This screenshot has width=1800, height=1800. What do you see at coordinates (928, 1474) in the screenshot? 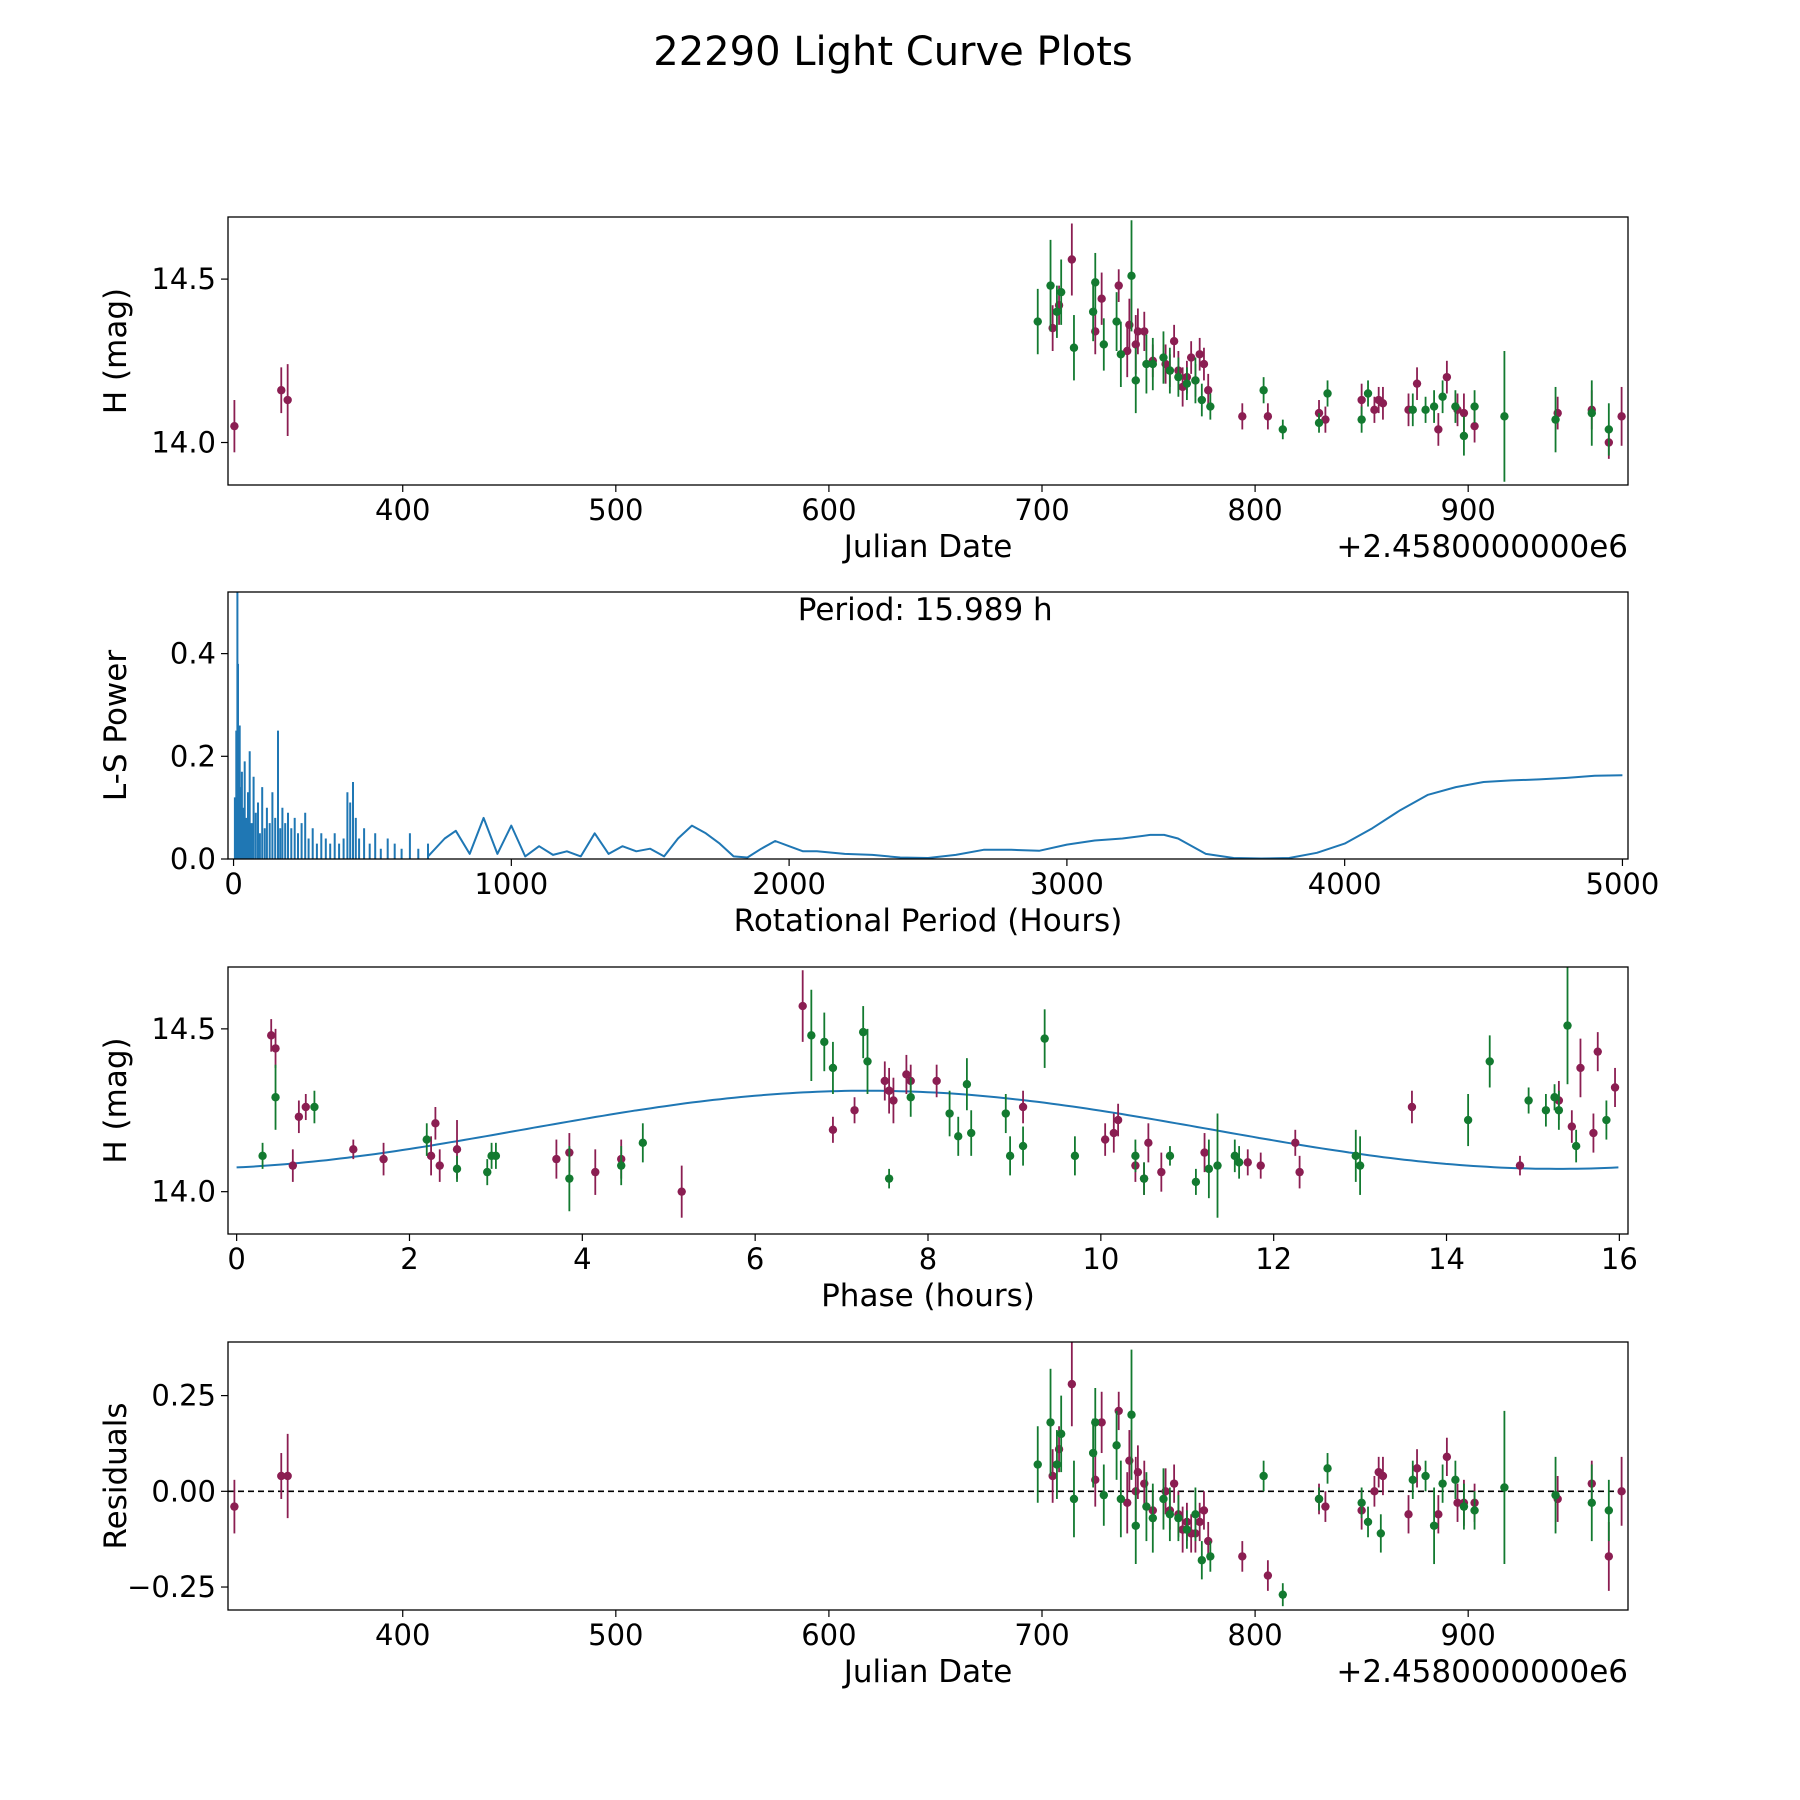
I see `residuals-plot-area` at bounding box center [928, 1474].